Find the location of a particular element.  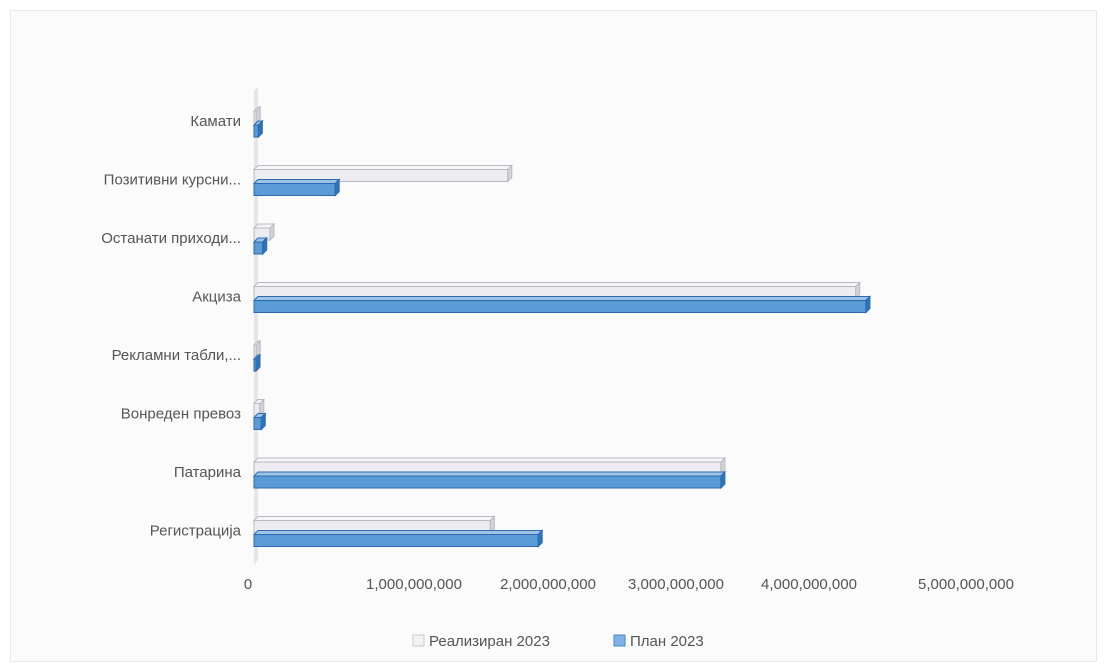

category-label: Регистрација is located at coordinates (196, 531).